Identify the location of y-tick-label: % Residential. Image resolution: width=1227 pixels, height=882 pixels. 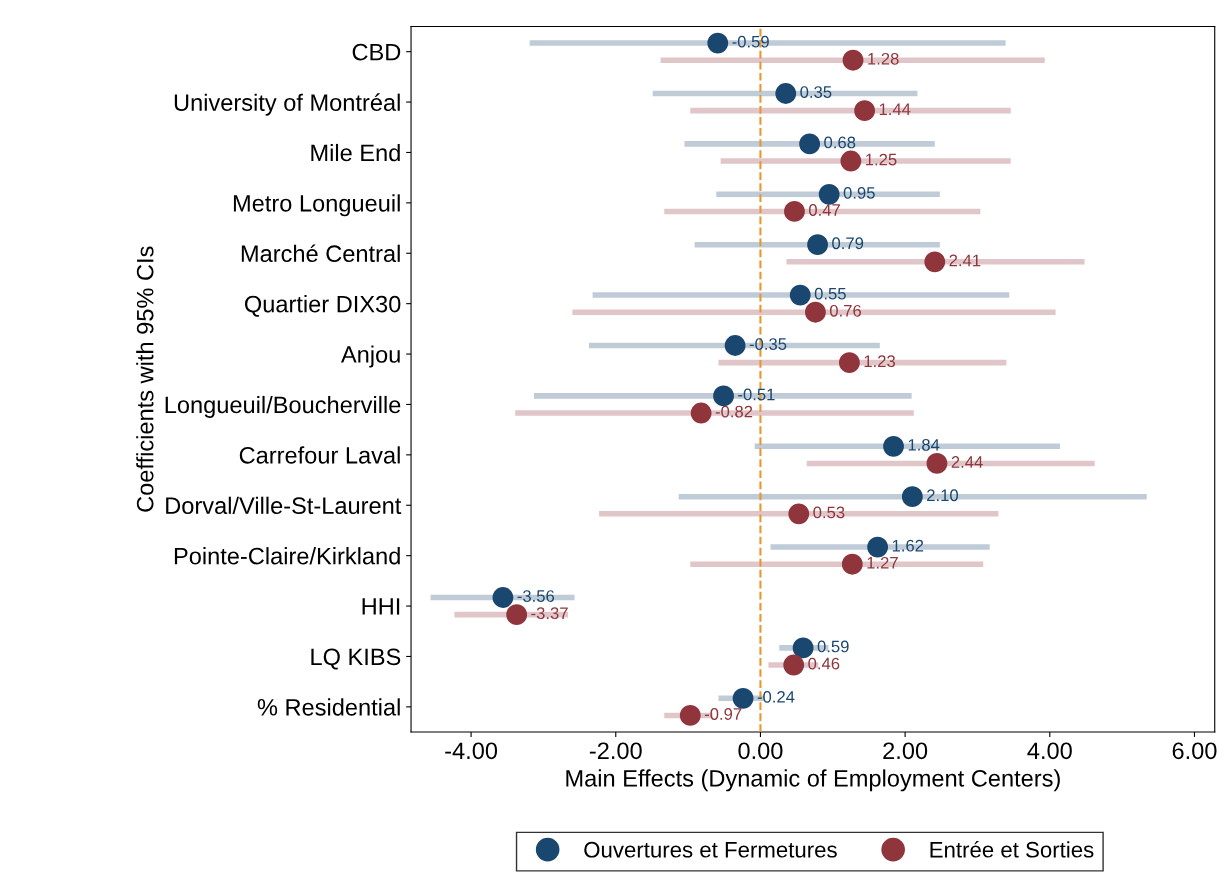
(328, 707).